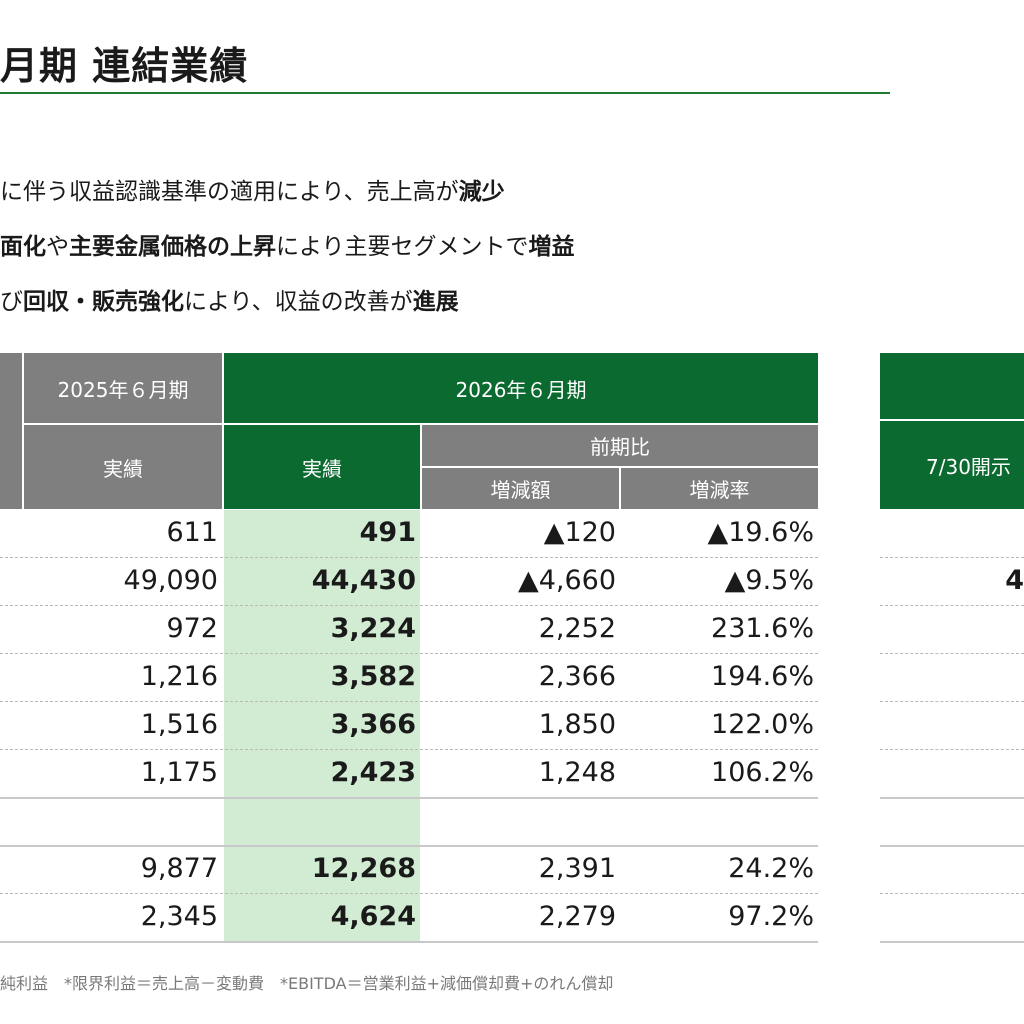 The height and width of the screenshot is (1024, 1024). I want to click on summary-bullet: に伴う収益認識基準の適用により、売上高が減少, so click(252, 192).